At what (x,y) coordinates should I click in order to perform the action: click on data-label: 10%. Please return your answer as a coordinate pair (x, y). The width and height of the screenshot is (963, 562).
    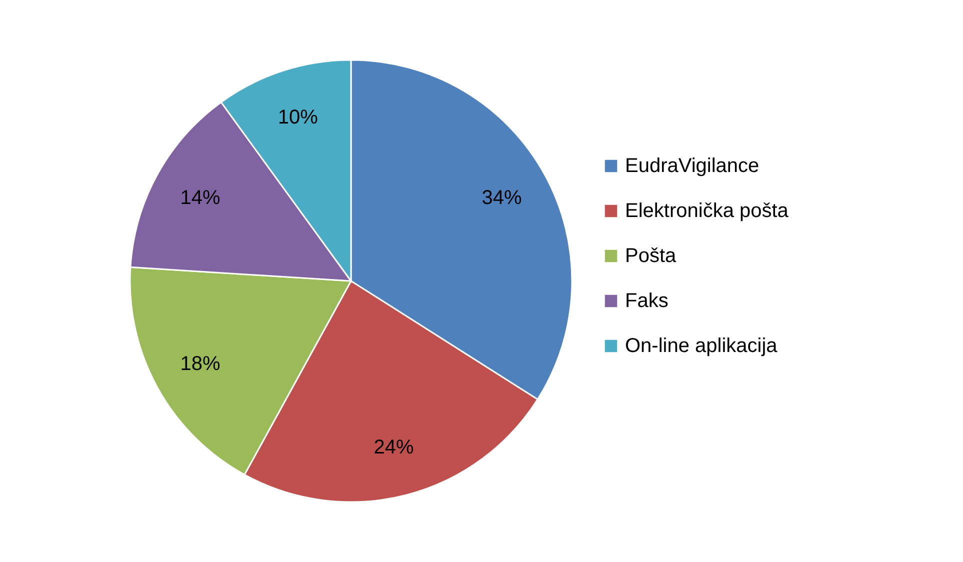
    Looking at the image, I should click on (298, 117).